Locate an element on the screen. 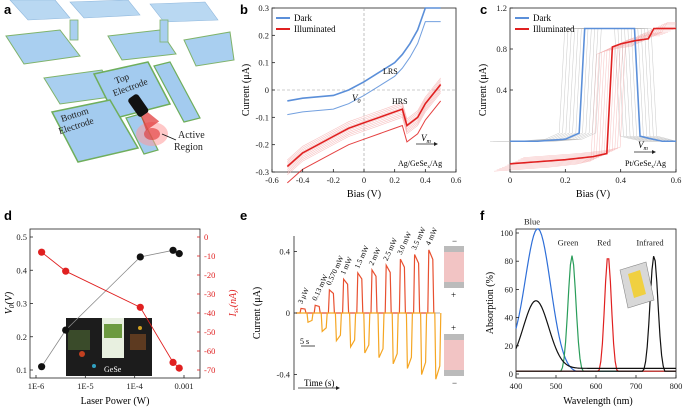  xtick-f: 800 is located at coordinates (676, 386).